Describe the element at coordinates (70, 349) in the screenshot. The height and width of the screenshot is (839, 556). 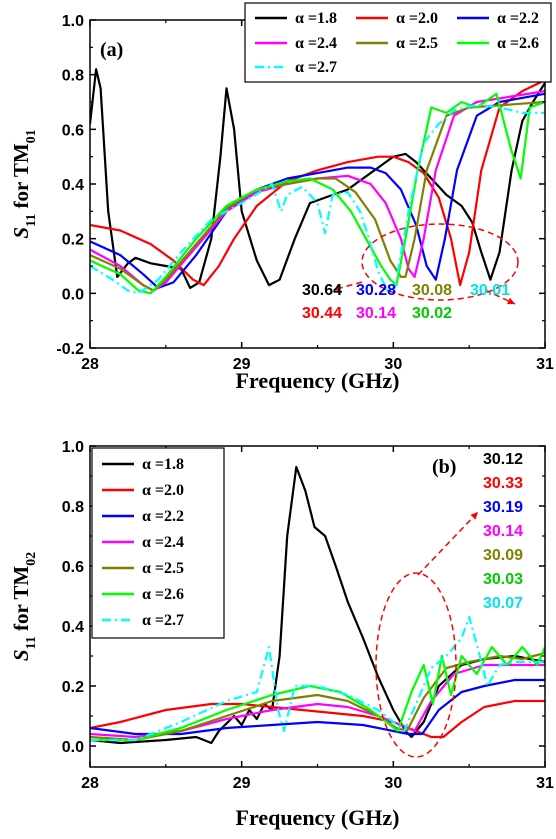
I see `y-tick-label: -0.2` at that location.